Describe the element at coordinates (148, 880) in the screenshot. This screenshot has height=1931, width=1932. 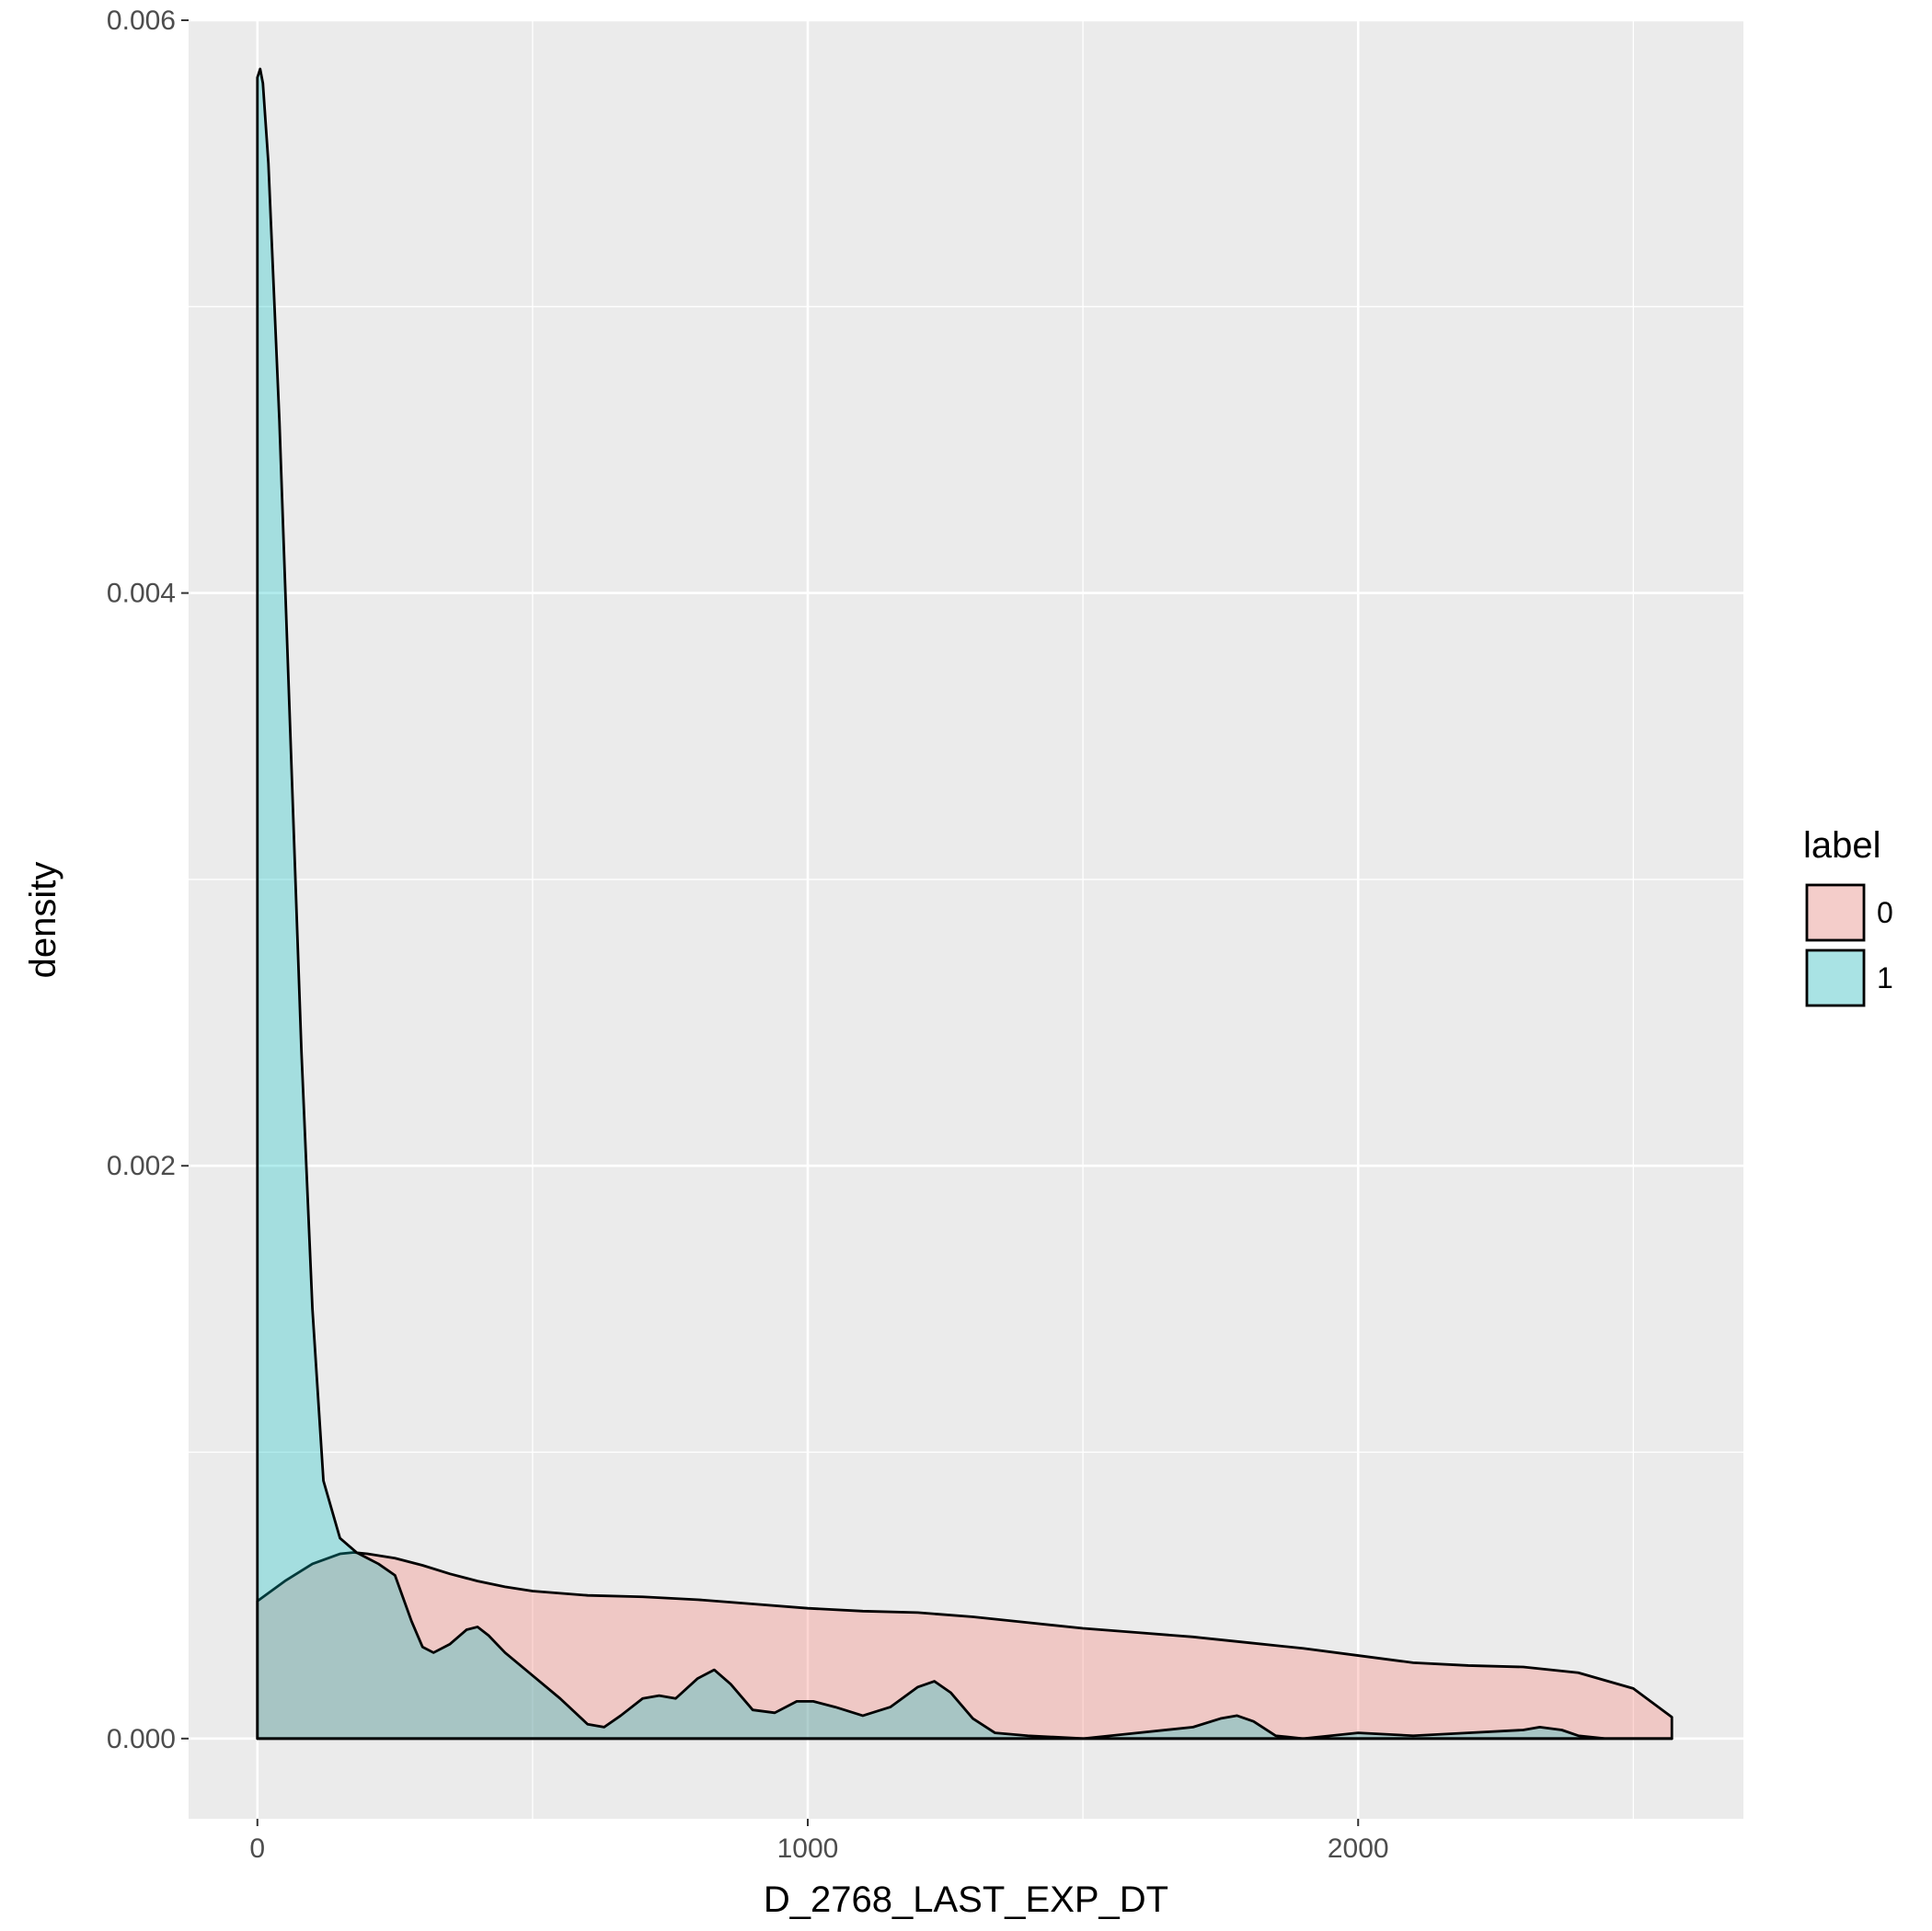
I see `y-axis: 0.000 0.002 0.004 0.006` at that location.